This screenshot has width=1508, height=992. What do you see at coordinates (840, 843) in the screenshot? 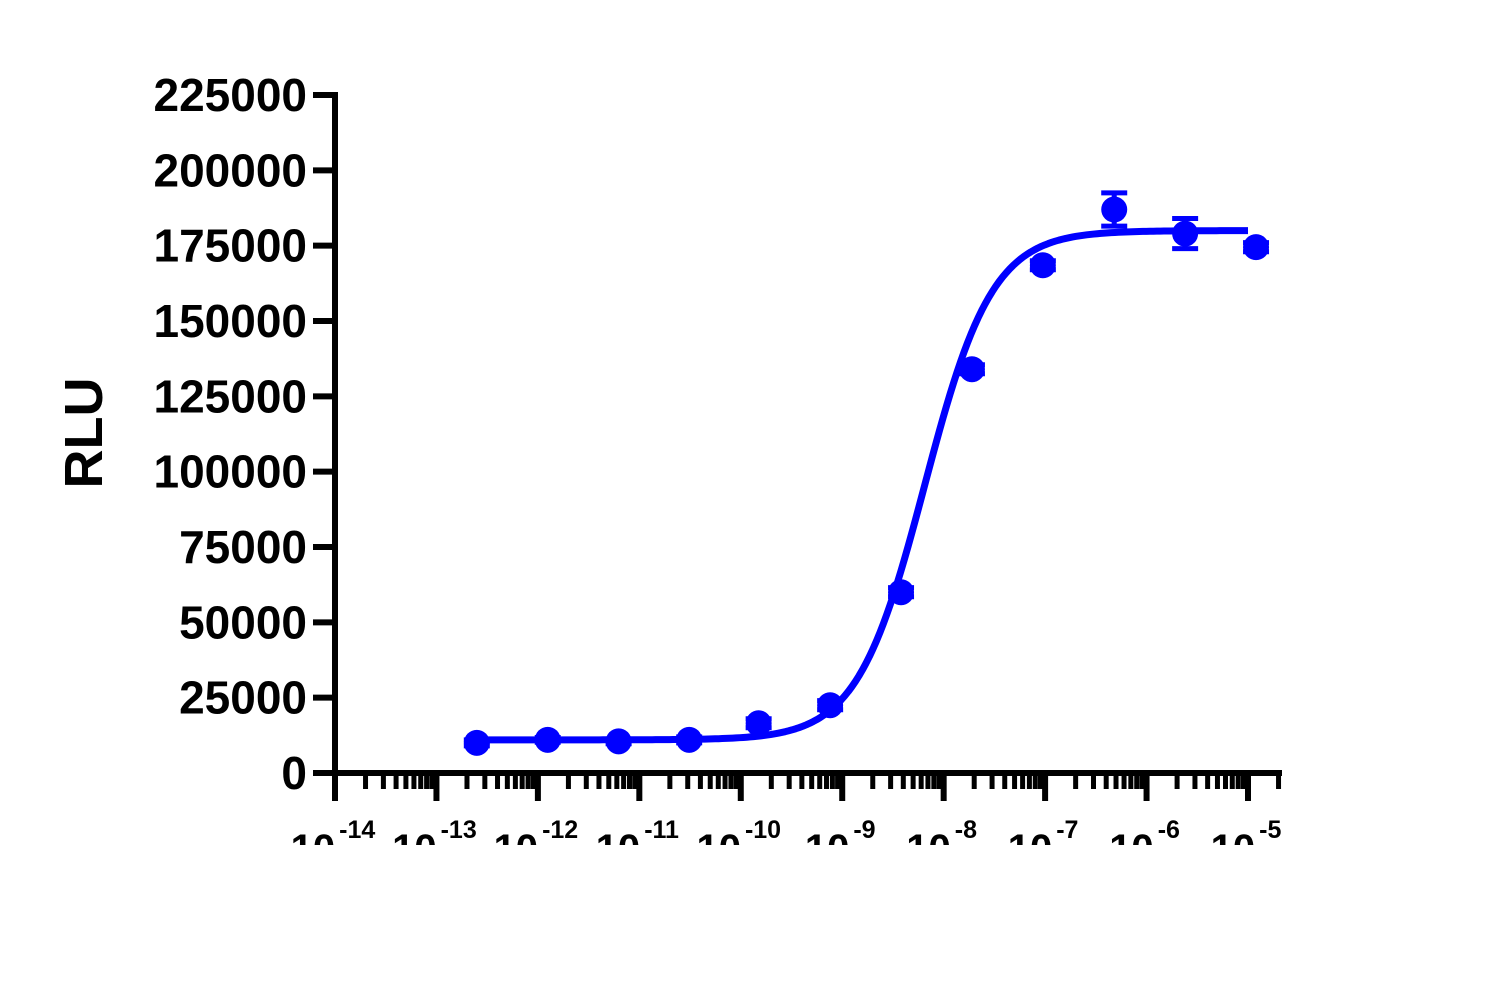
I see `x-tick-label: 10 -9` at bounding box center [840, 843].